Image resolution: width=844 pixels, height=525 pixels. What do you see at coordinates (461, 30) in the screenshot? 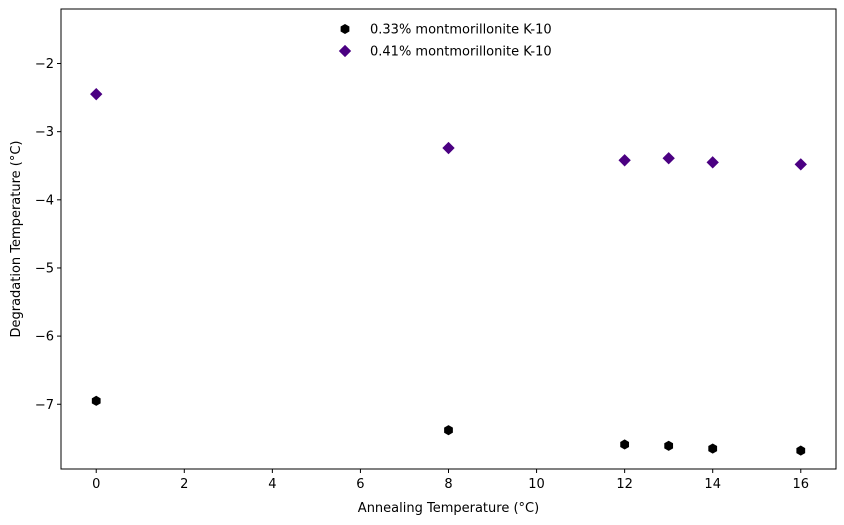
I see `legend-label: 0.33% montmorillonite K-10` at bounding box center [461, 30].